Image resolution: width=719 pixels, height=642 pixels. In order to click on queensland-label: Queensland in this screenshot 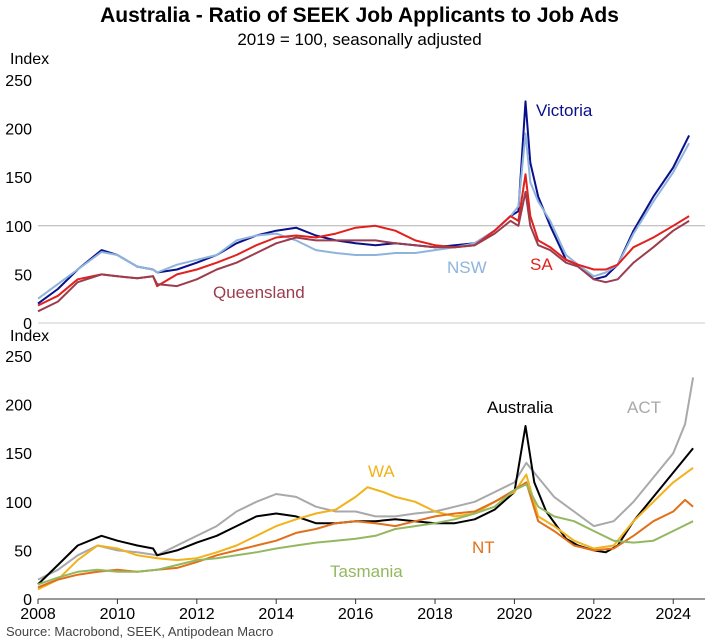, I will do `click(259, 292)`.